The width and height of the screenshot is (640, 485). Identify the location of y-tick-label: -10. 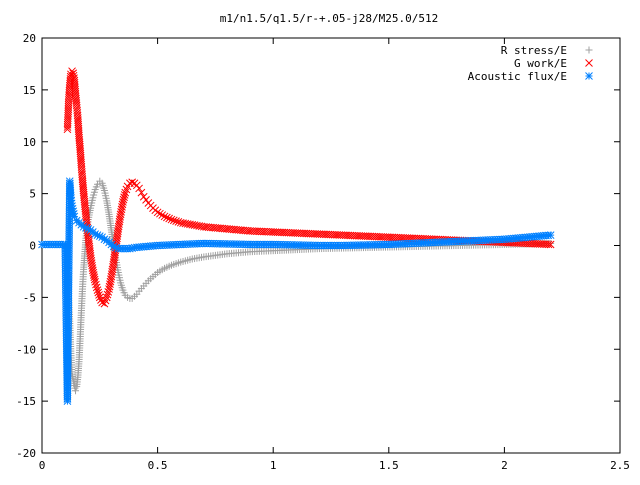
(26, 349).